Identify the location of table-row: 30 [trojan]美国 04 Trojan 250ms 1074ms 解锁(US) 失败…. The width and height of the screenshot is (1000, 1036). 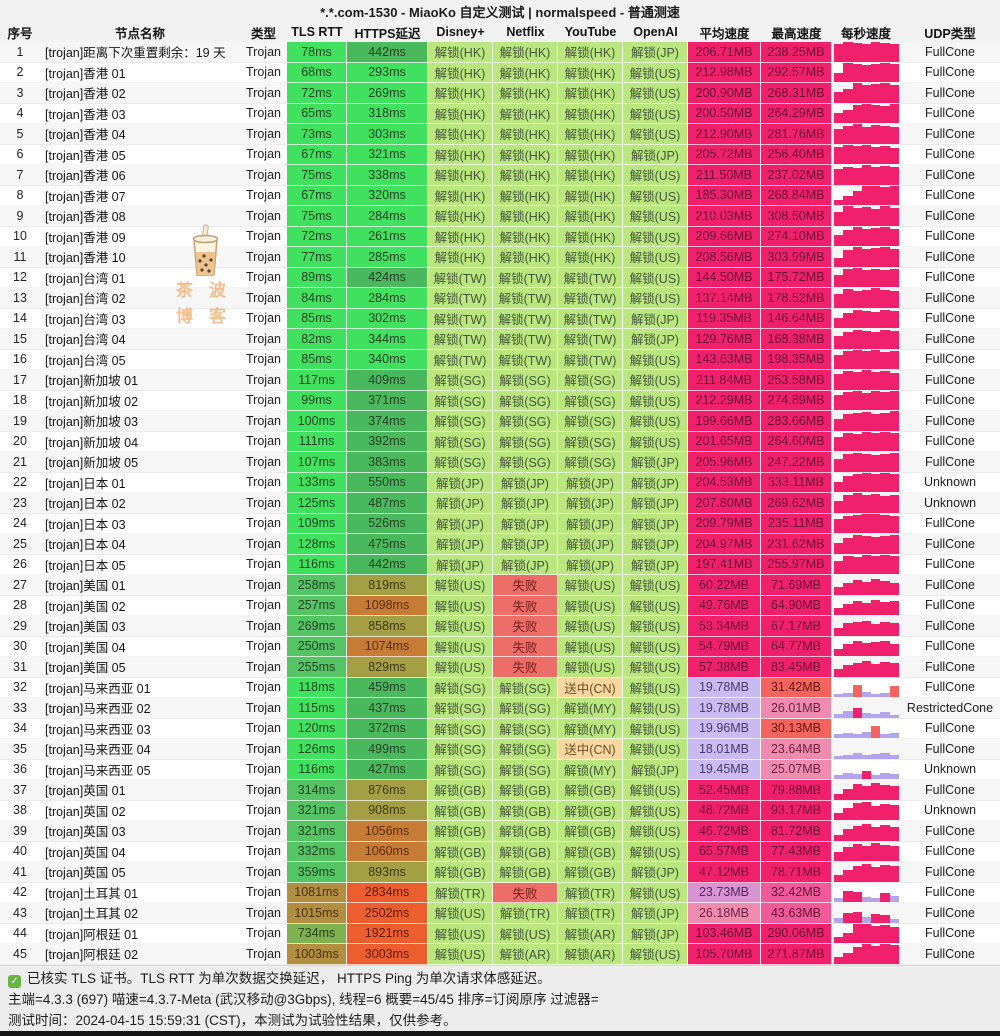
(500, 646).